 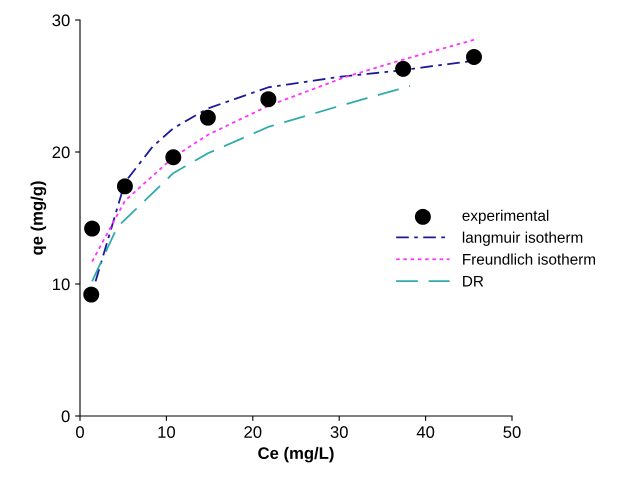 What do you see at coordinates (61, 284) in the screenshot?
I see `y-tick-label: 10` at bounding box center [61, 284].